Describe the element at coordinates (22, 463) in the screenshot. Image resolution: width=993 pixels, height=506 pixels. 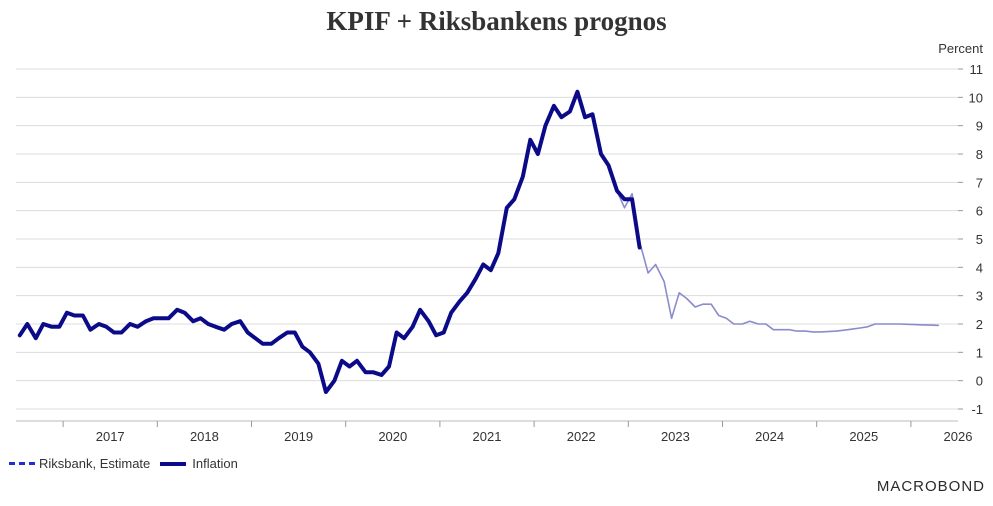
I see `legend-swatch-estimate` at that location.